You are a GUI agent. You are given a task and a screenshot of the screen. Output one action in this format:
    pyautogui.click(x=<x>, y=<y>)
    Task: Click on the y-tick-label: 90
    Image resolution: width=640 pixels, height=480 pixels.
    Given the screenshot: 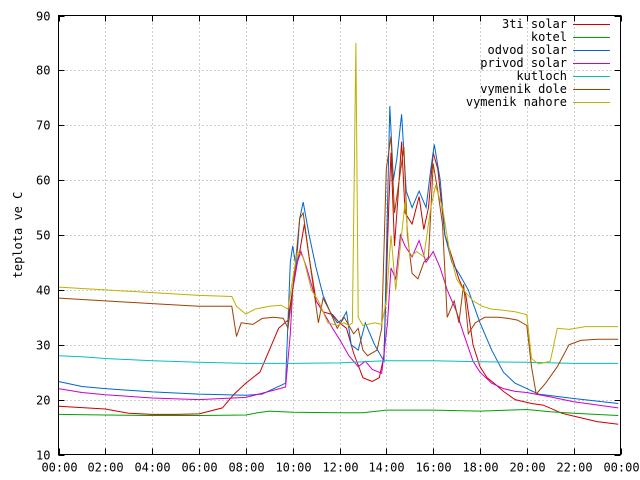 What is the action you would take?
    pyautogui.click(x=43, y=17)
    